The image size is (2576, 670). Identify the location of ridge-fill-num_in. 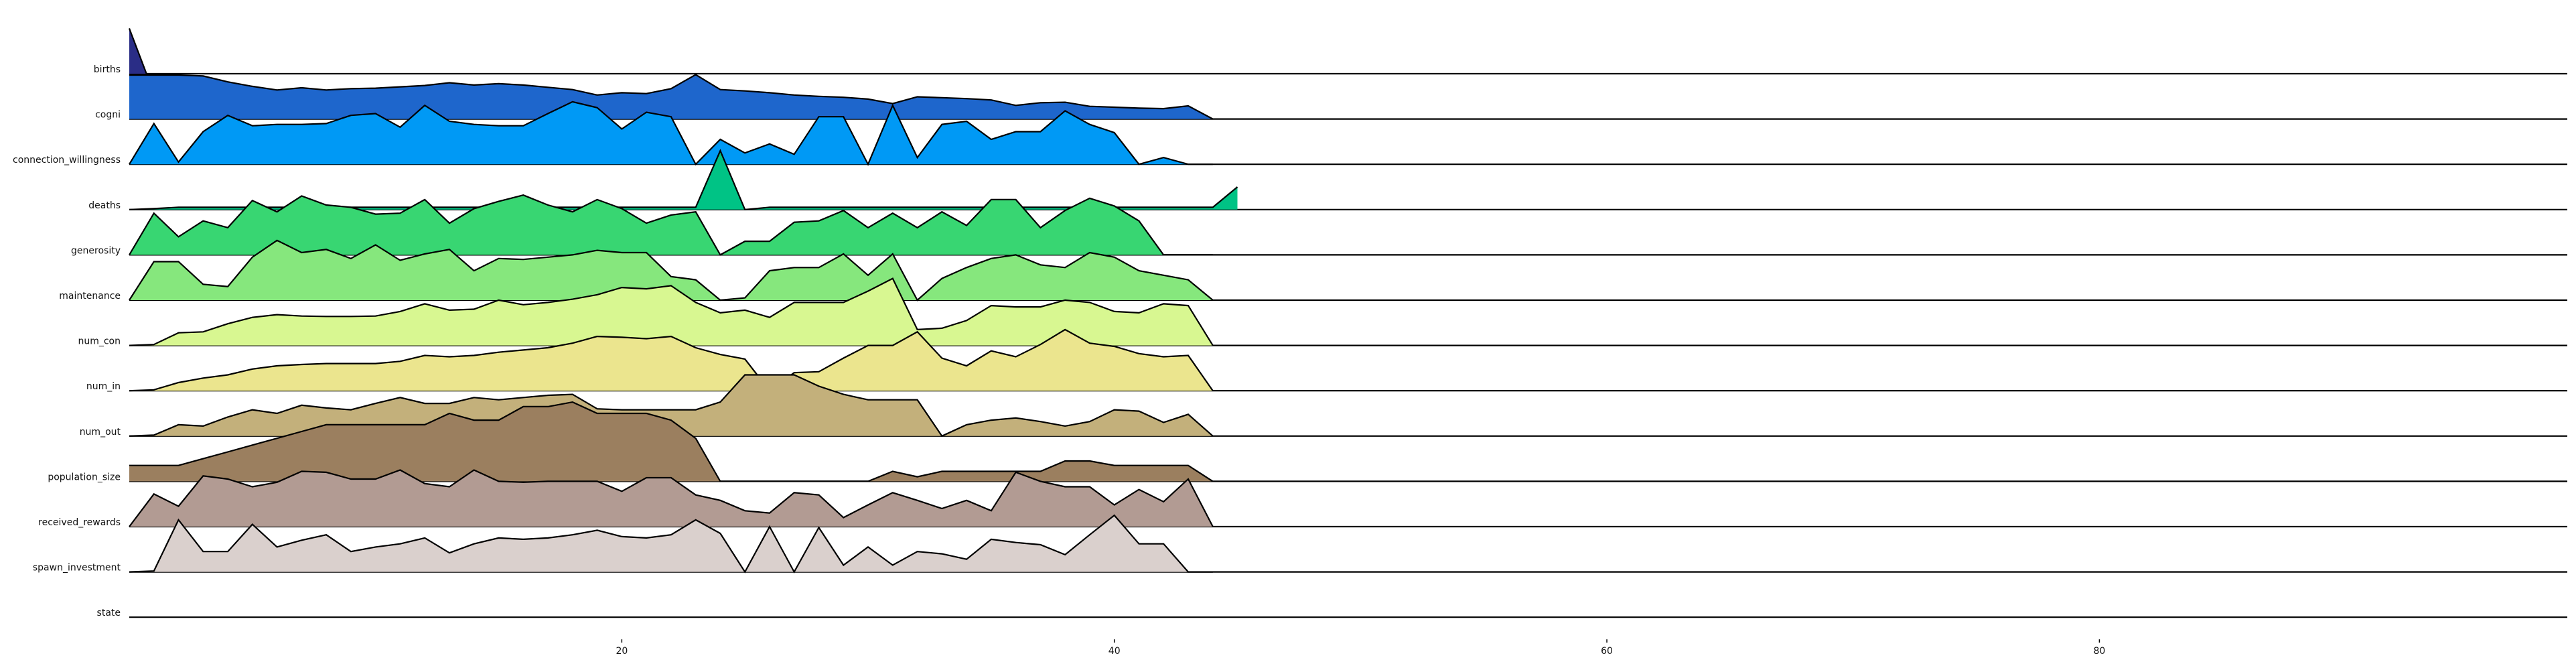
(671, 360).